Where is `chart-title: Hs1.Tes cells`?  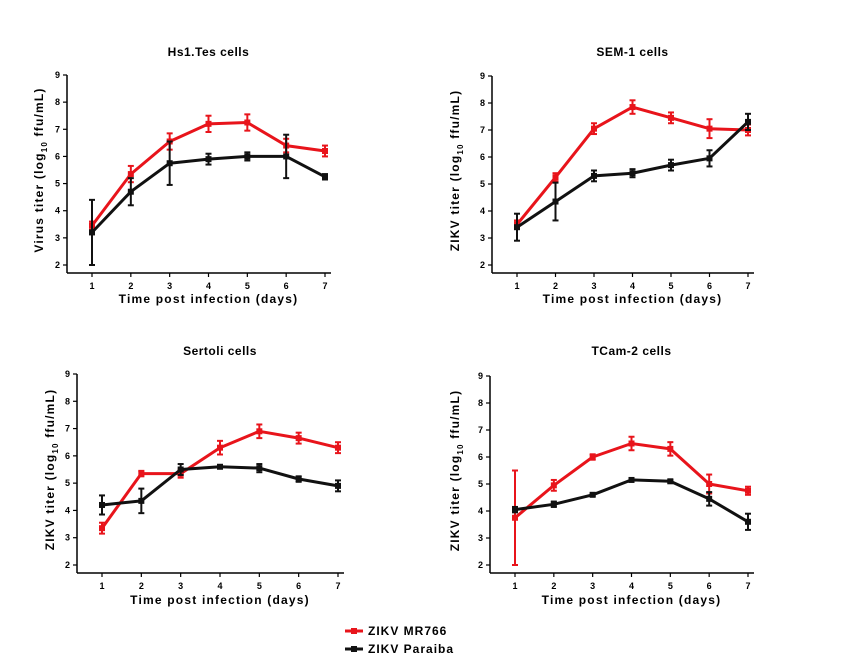
chart-title: Hs1.Tes cells is located at coordinates (209, 52).